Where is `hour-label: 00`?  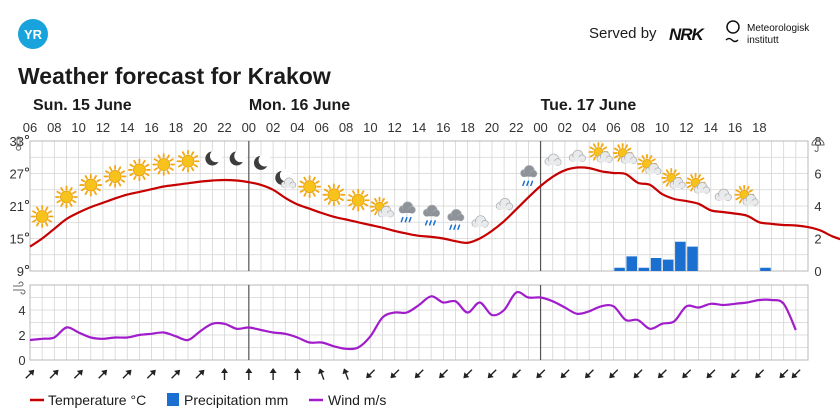 hour-label: 00 is located at coordinates (540, 127).